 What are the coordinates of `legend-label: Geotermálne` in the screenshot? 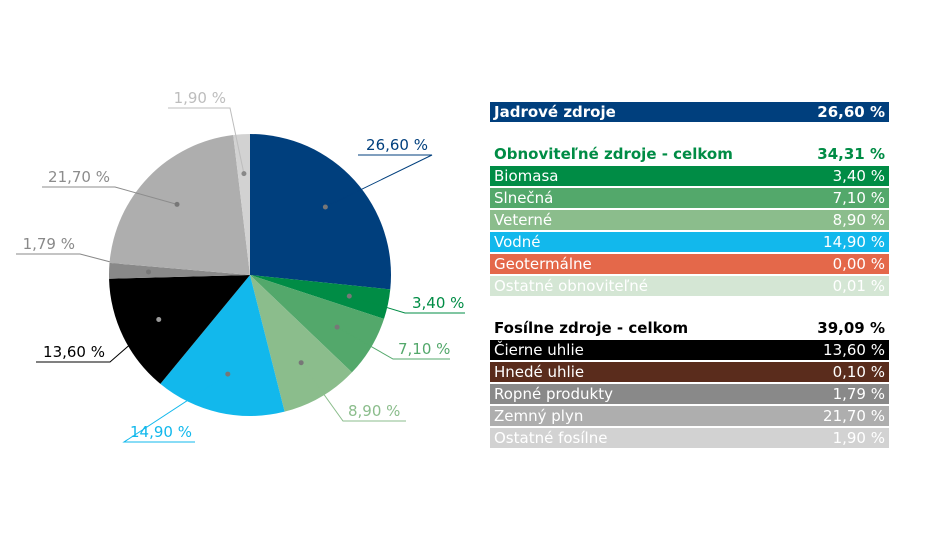 It's located at (543, 264).